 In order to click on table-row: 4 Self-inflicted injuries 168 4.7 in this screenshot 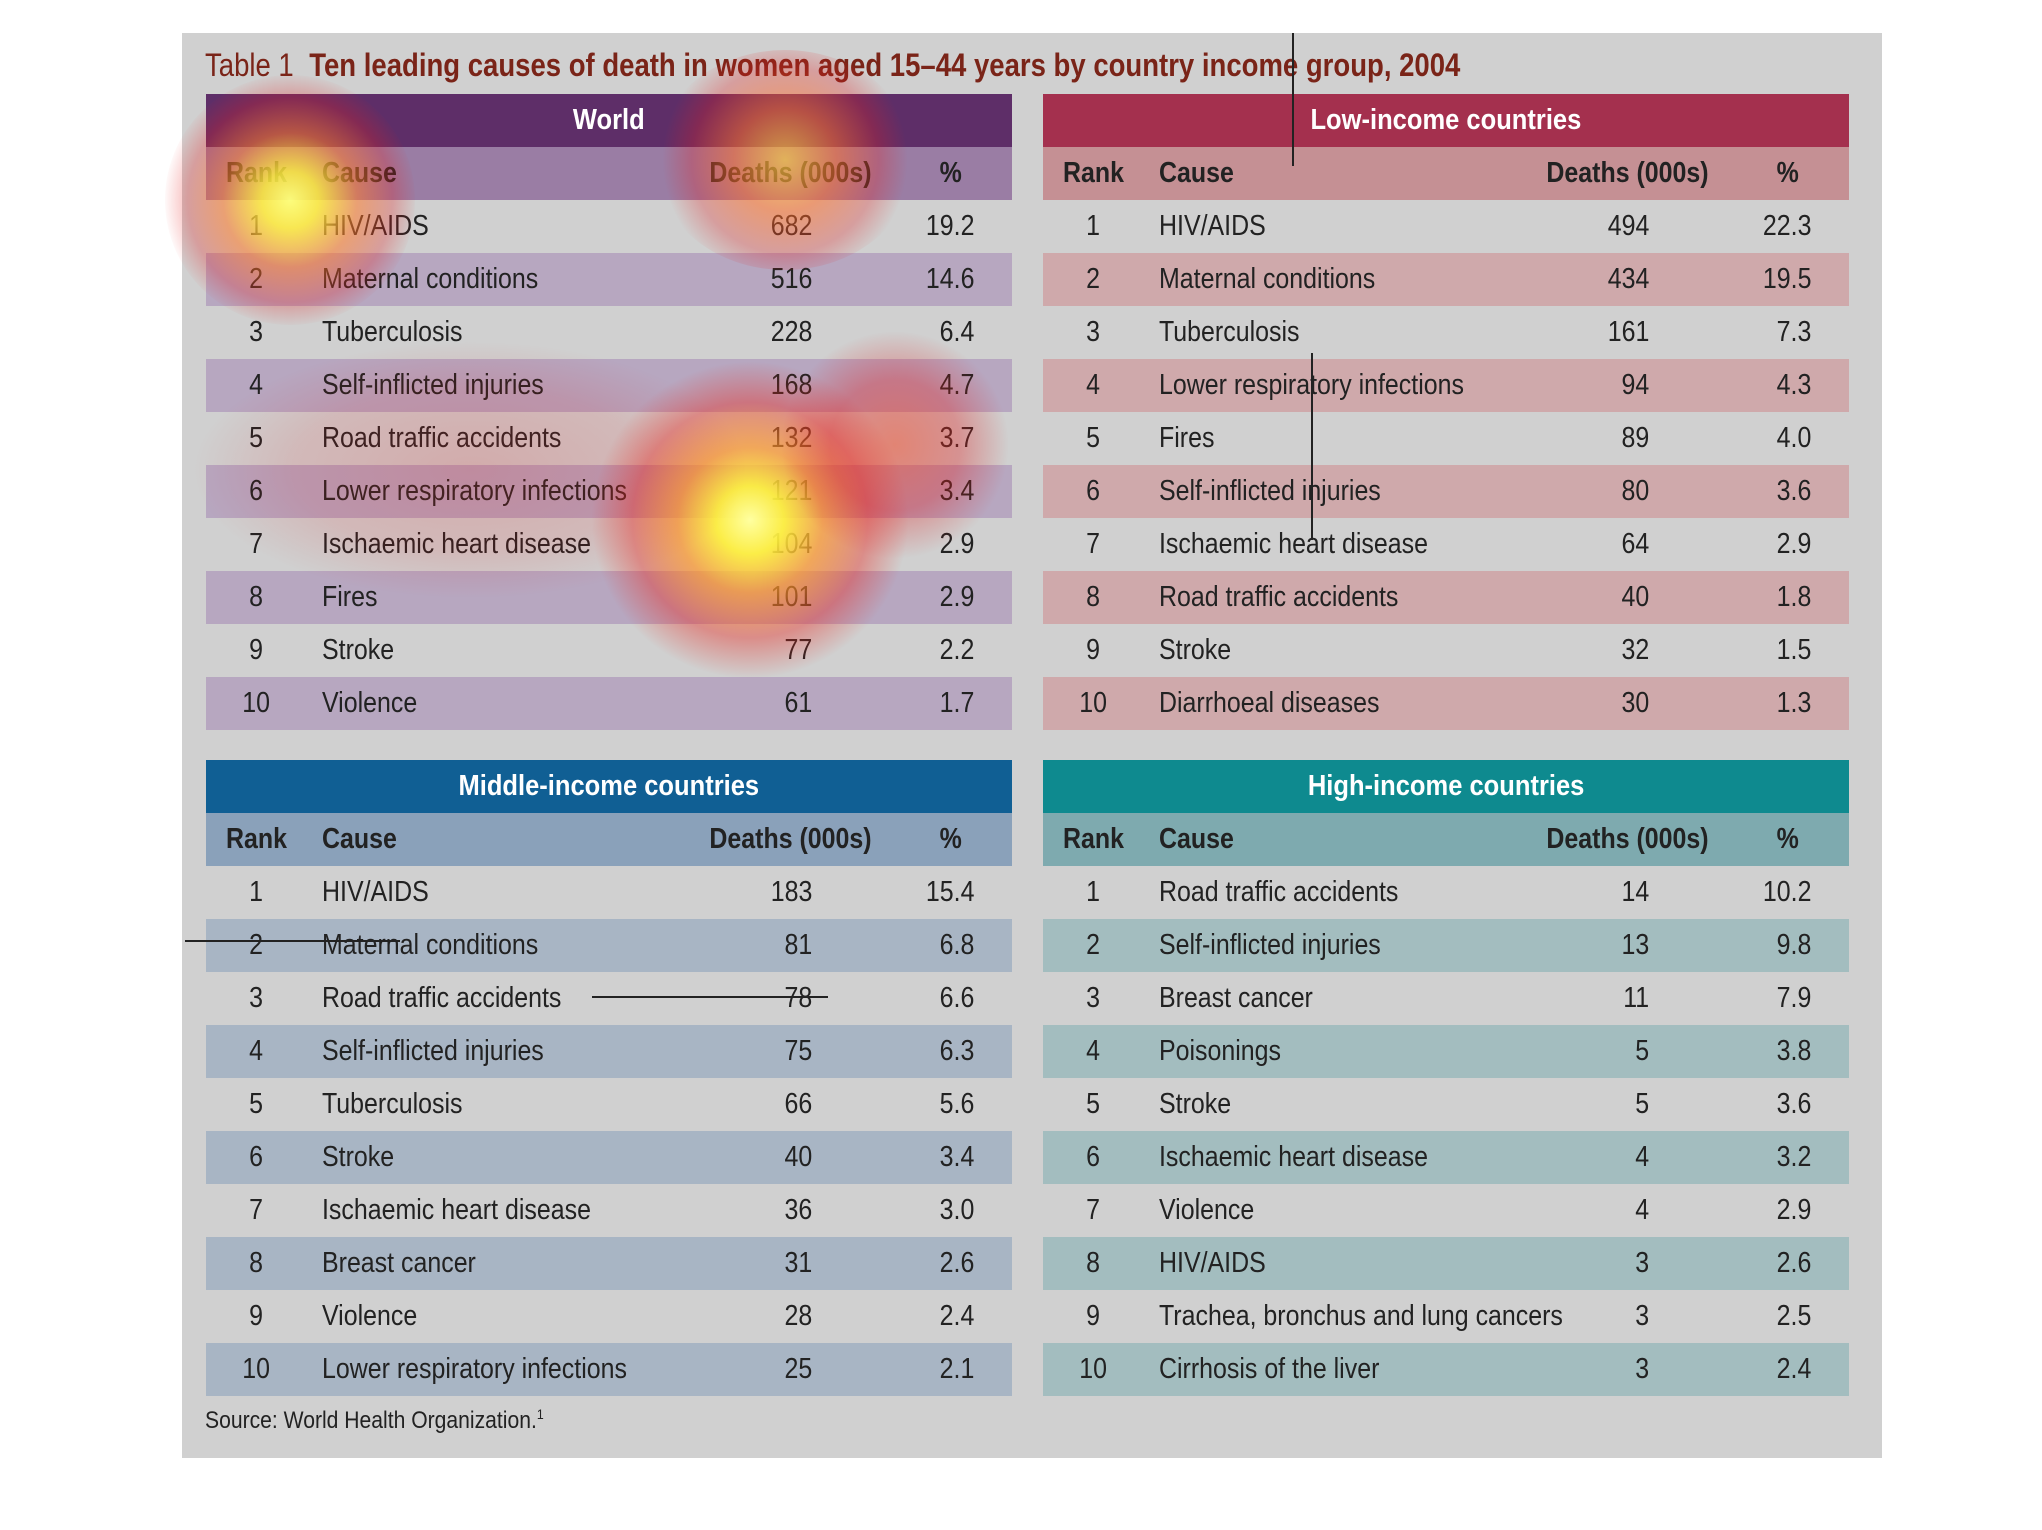, I will do `click(609, 385)`.